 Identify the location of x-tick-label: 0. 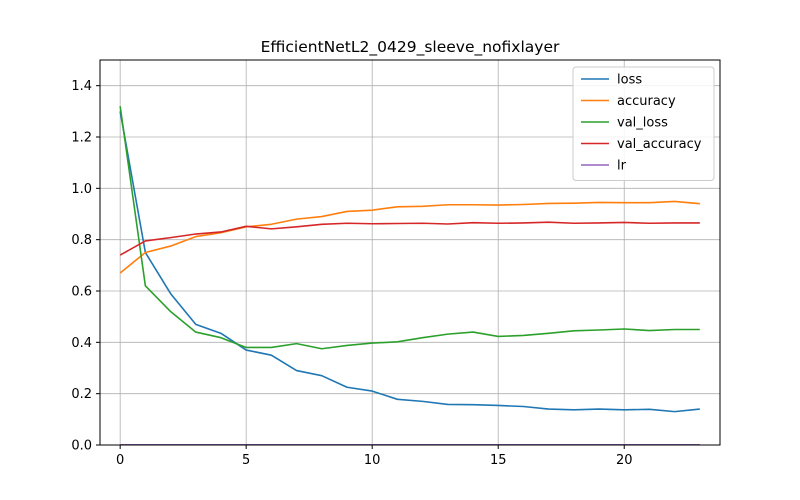
(120, 460).